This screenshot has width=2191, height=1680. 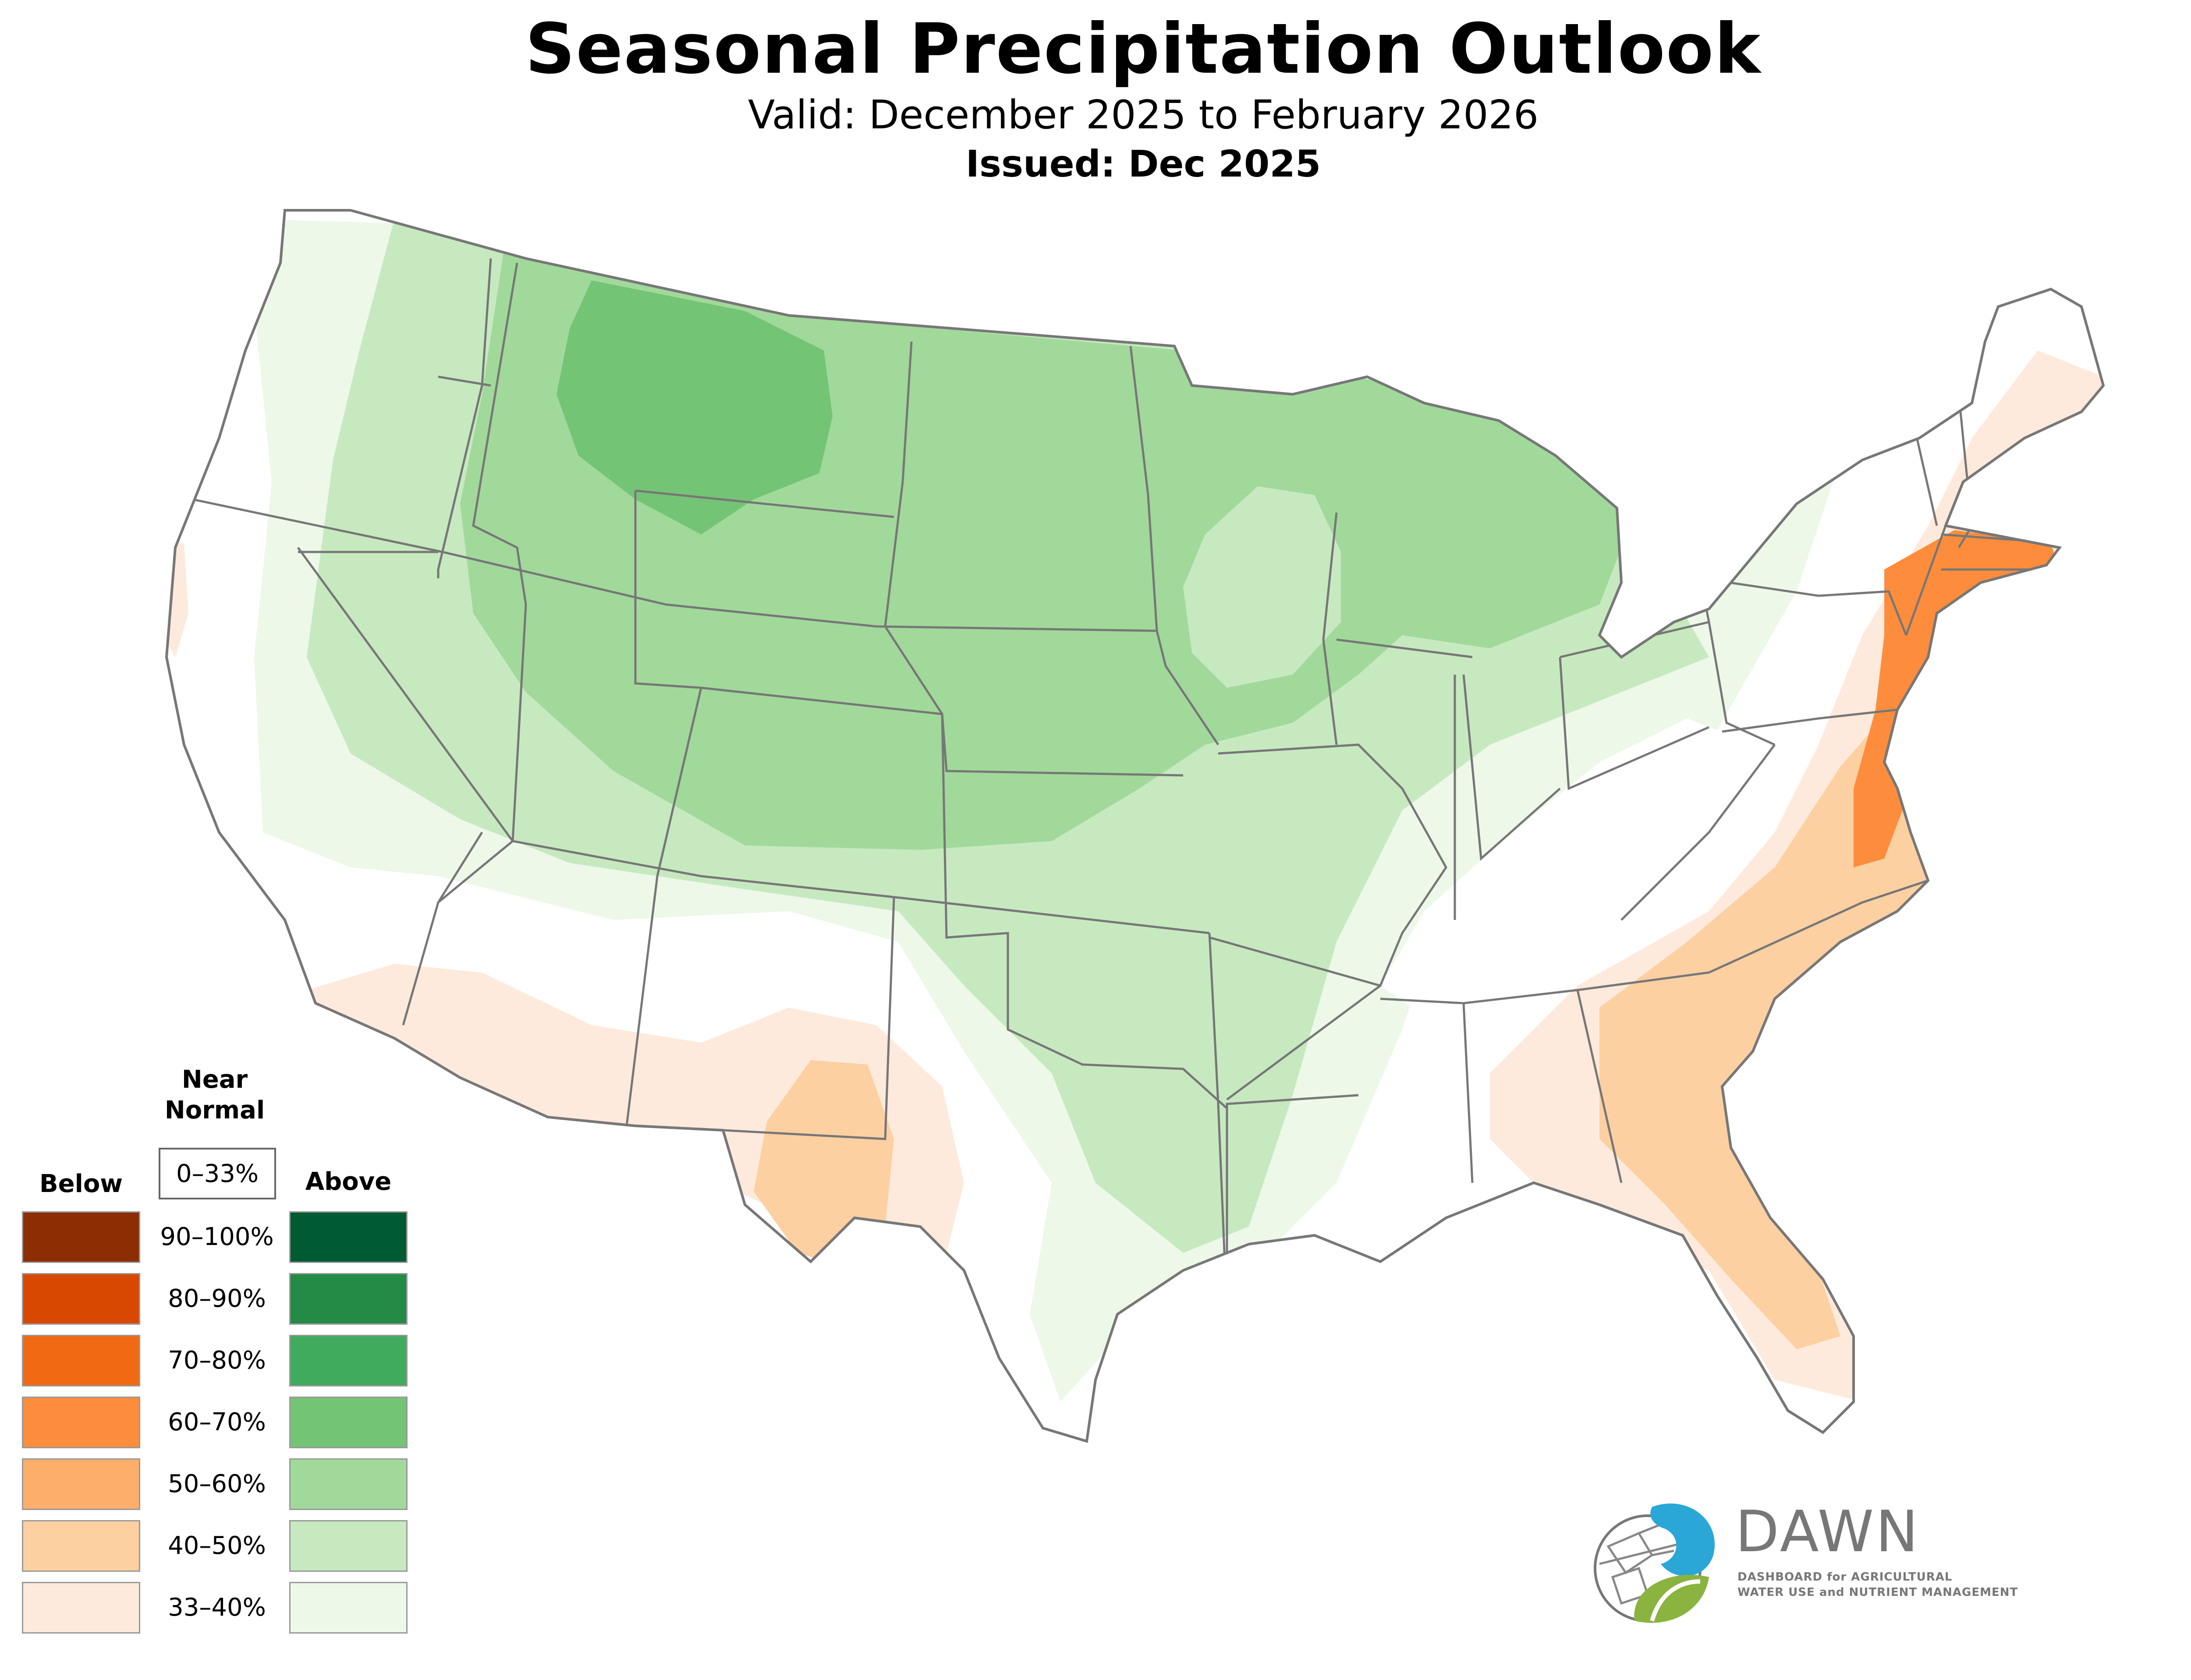 I want to click on legend-below-heading: Below, so click(x=81, y=1184).